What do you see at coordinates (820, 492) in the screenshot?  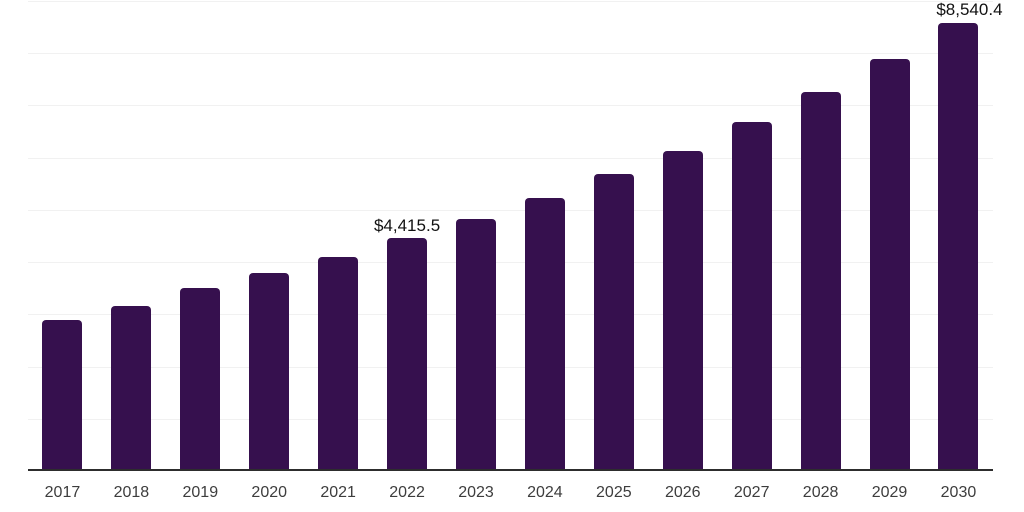 I see `x-axis-label: 2028` at bounding box center [820, 492].